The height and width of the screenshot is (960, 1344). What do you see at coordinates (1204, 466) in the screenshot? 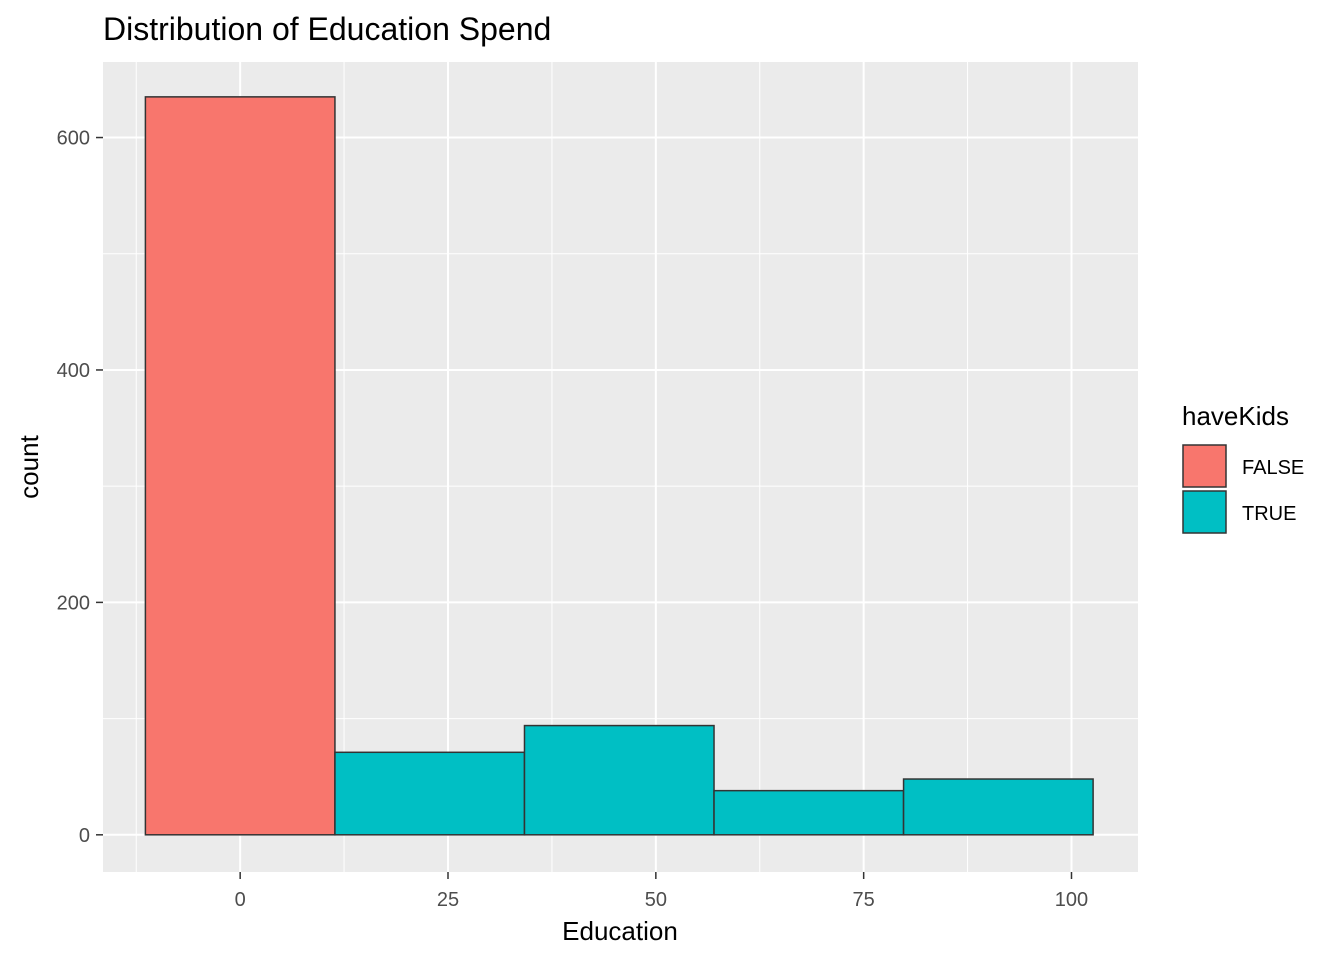
I see `legend-key-false` at bounding box center [1204, 466].